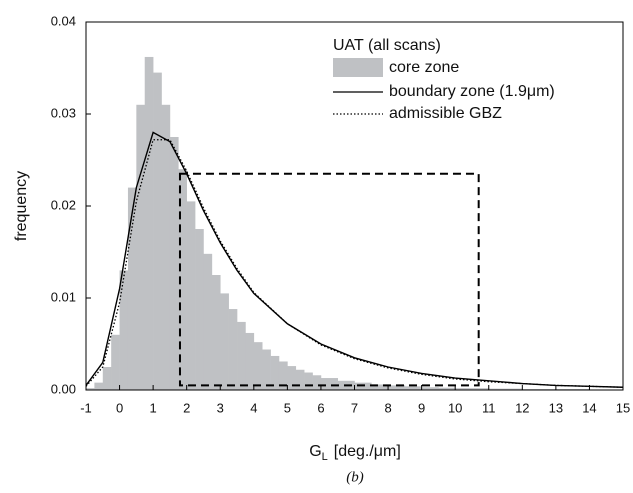 The image size is (633, 493). What do you see at coordinates (522, 407) in the screenshot?
I see `x-tick-label: 12` at bounding box center [522, 407].